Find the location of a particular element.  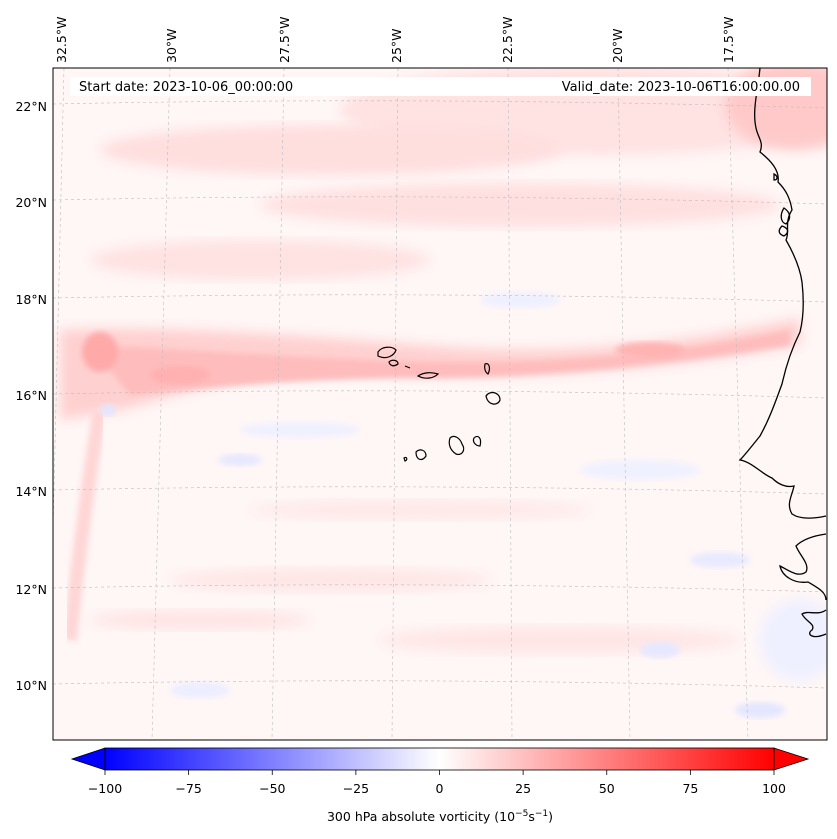

island-santo-antao is located at coordinates (387, 352).